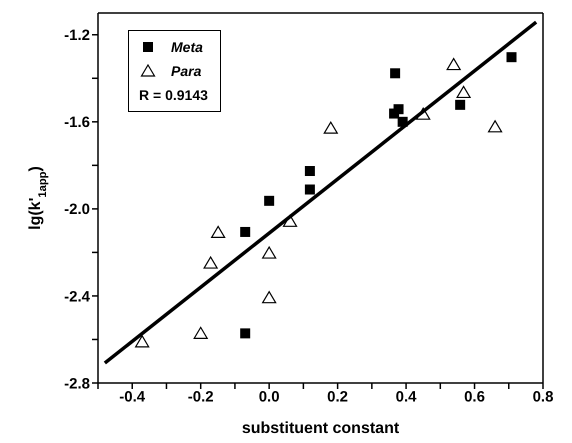  I want to click on x-tick-label: 0.0, so click(269, 397).